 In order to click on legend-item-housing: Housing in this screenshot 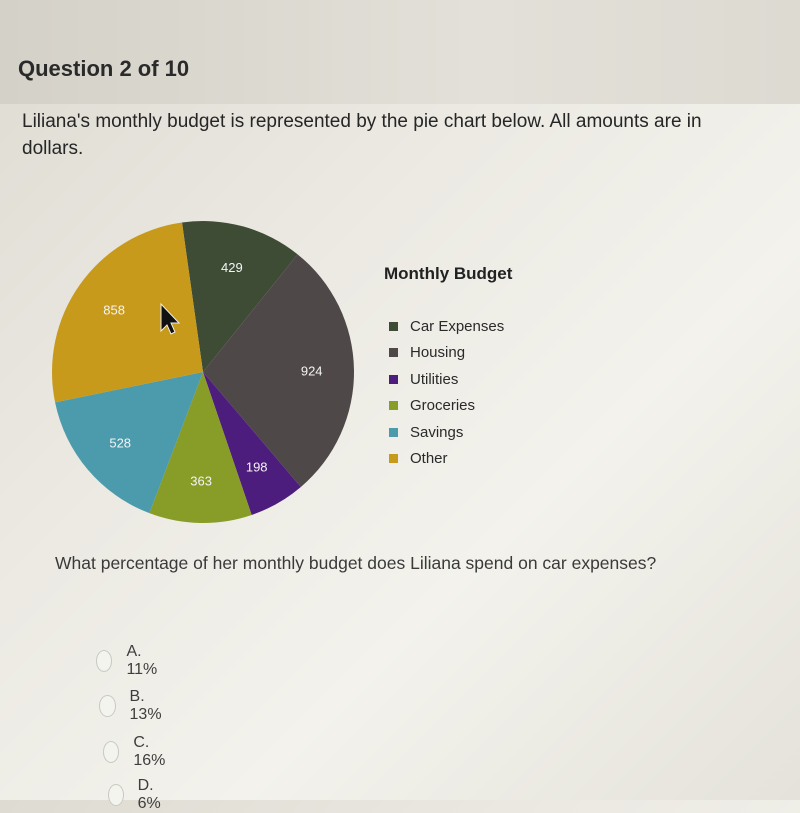, I will do `click(446, 353)`.